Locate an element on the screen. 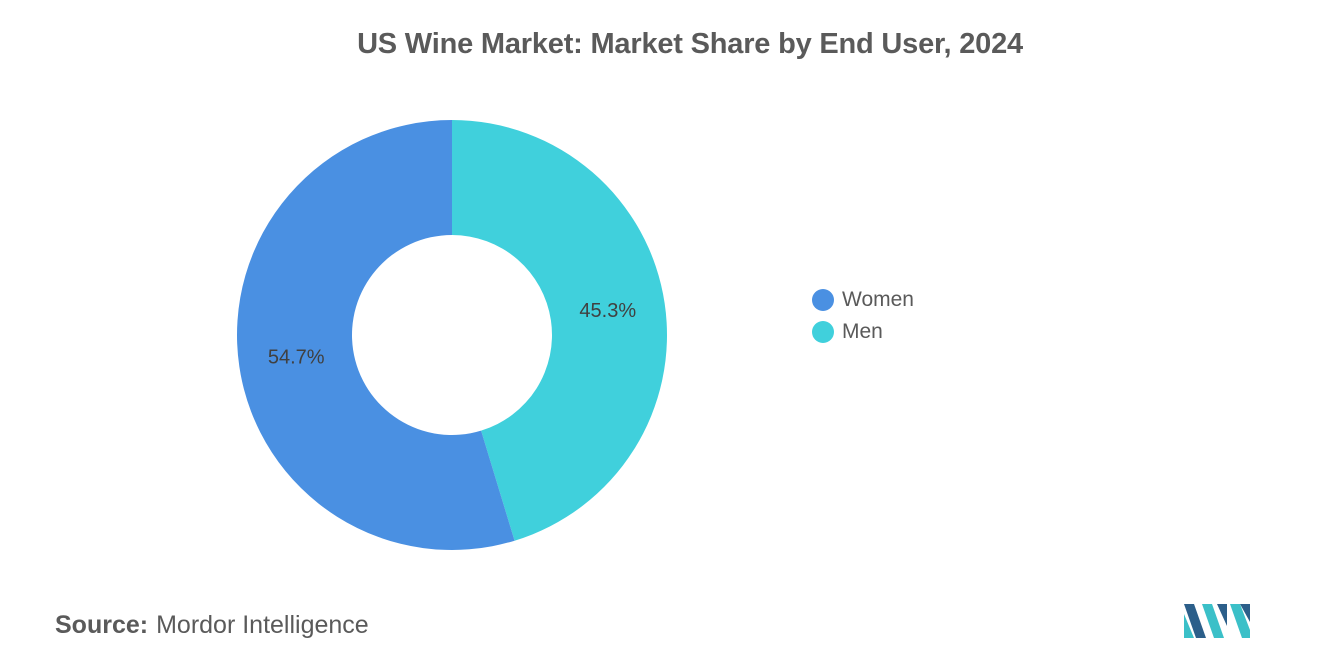 The image size is (1320, 665). donut-labels: 45.3% 54.7% is located at coordinates (452, 334).